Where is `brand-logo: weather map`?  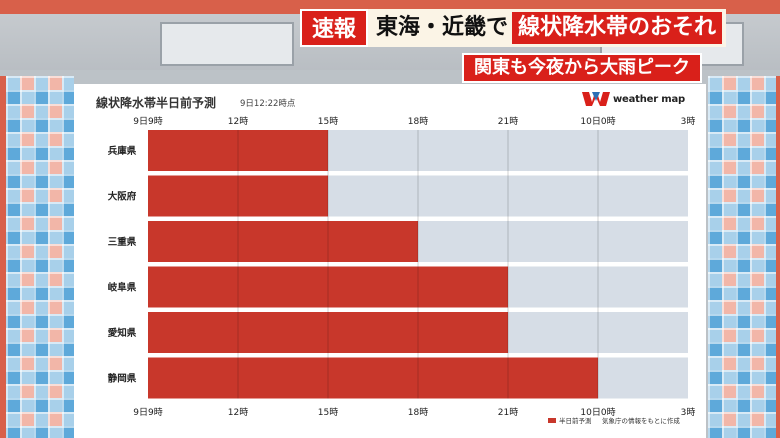
brand-logo: weather map is located at coordinates (633, 99).